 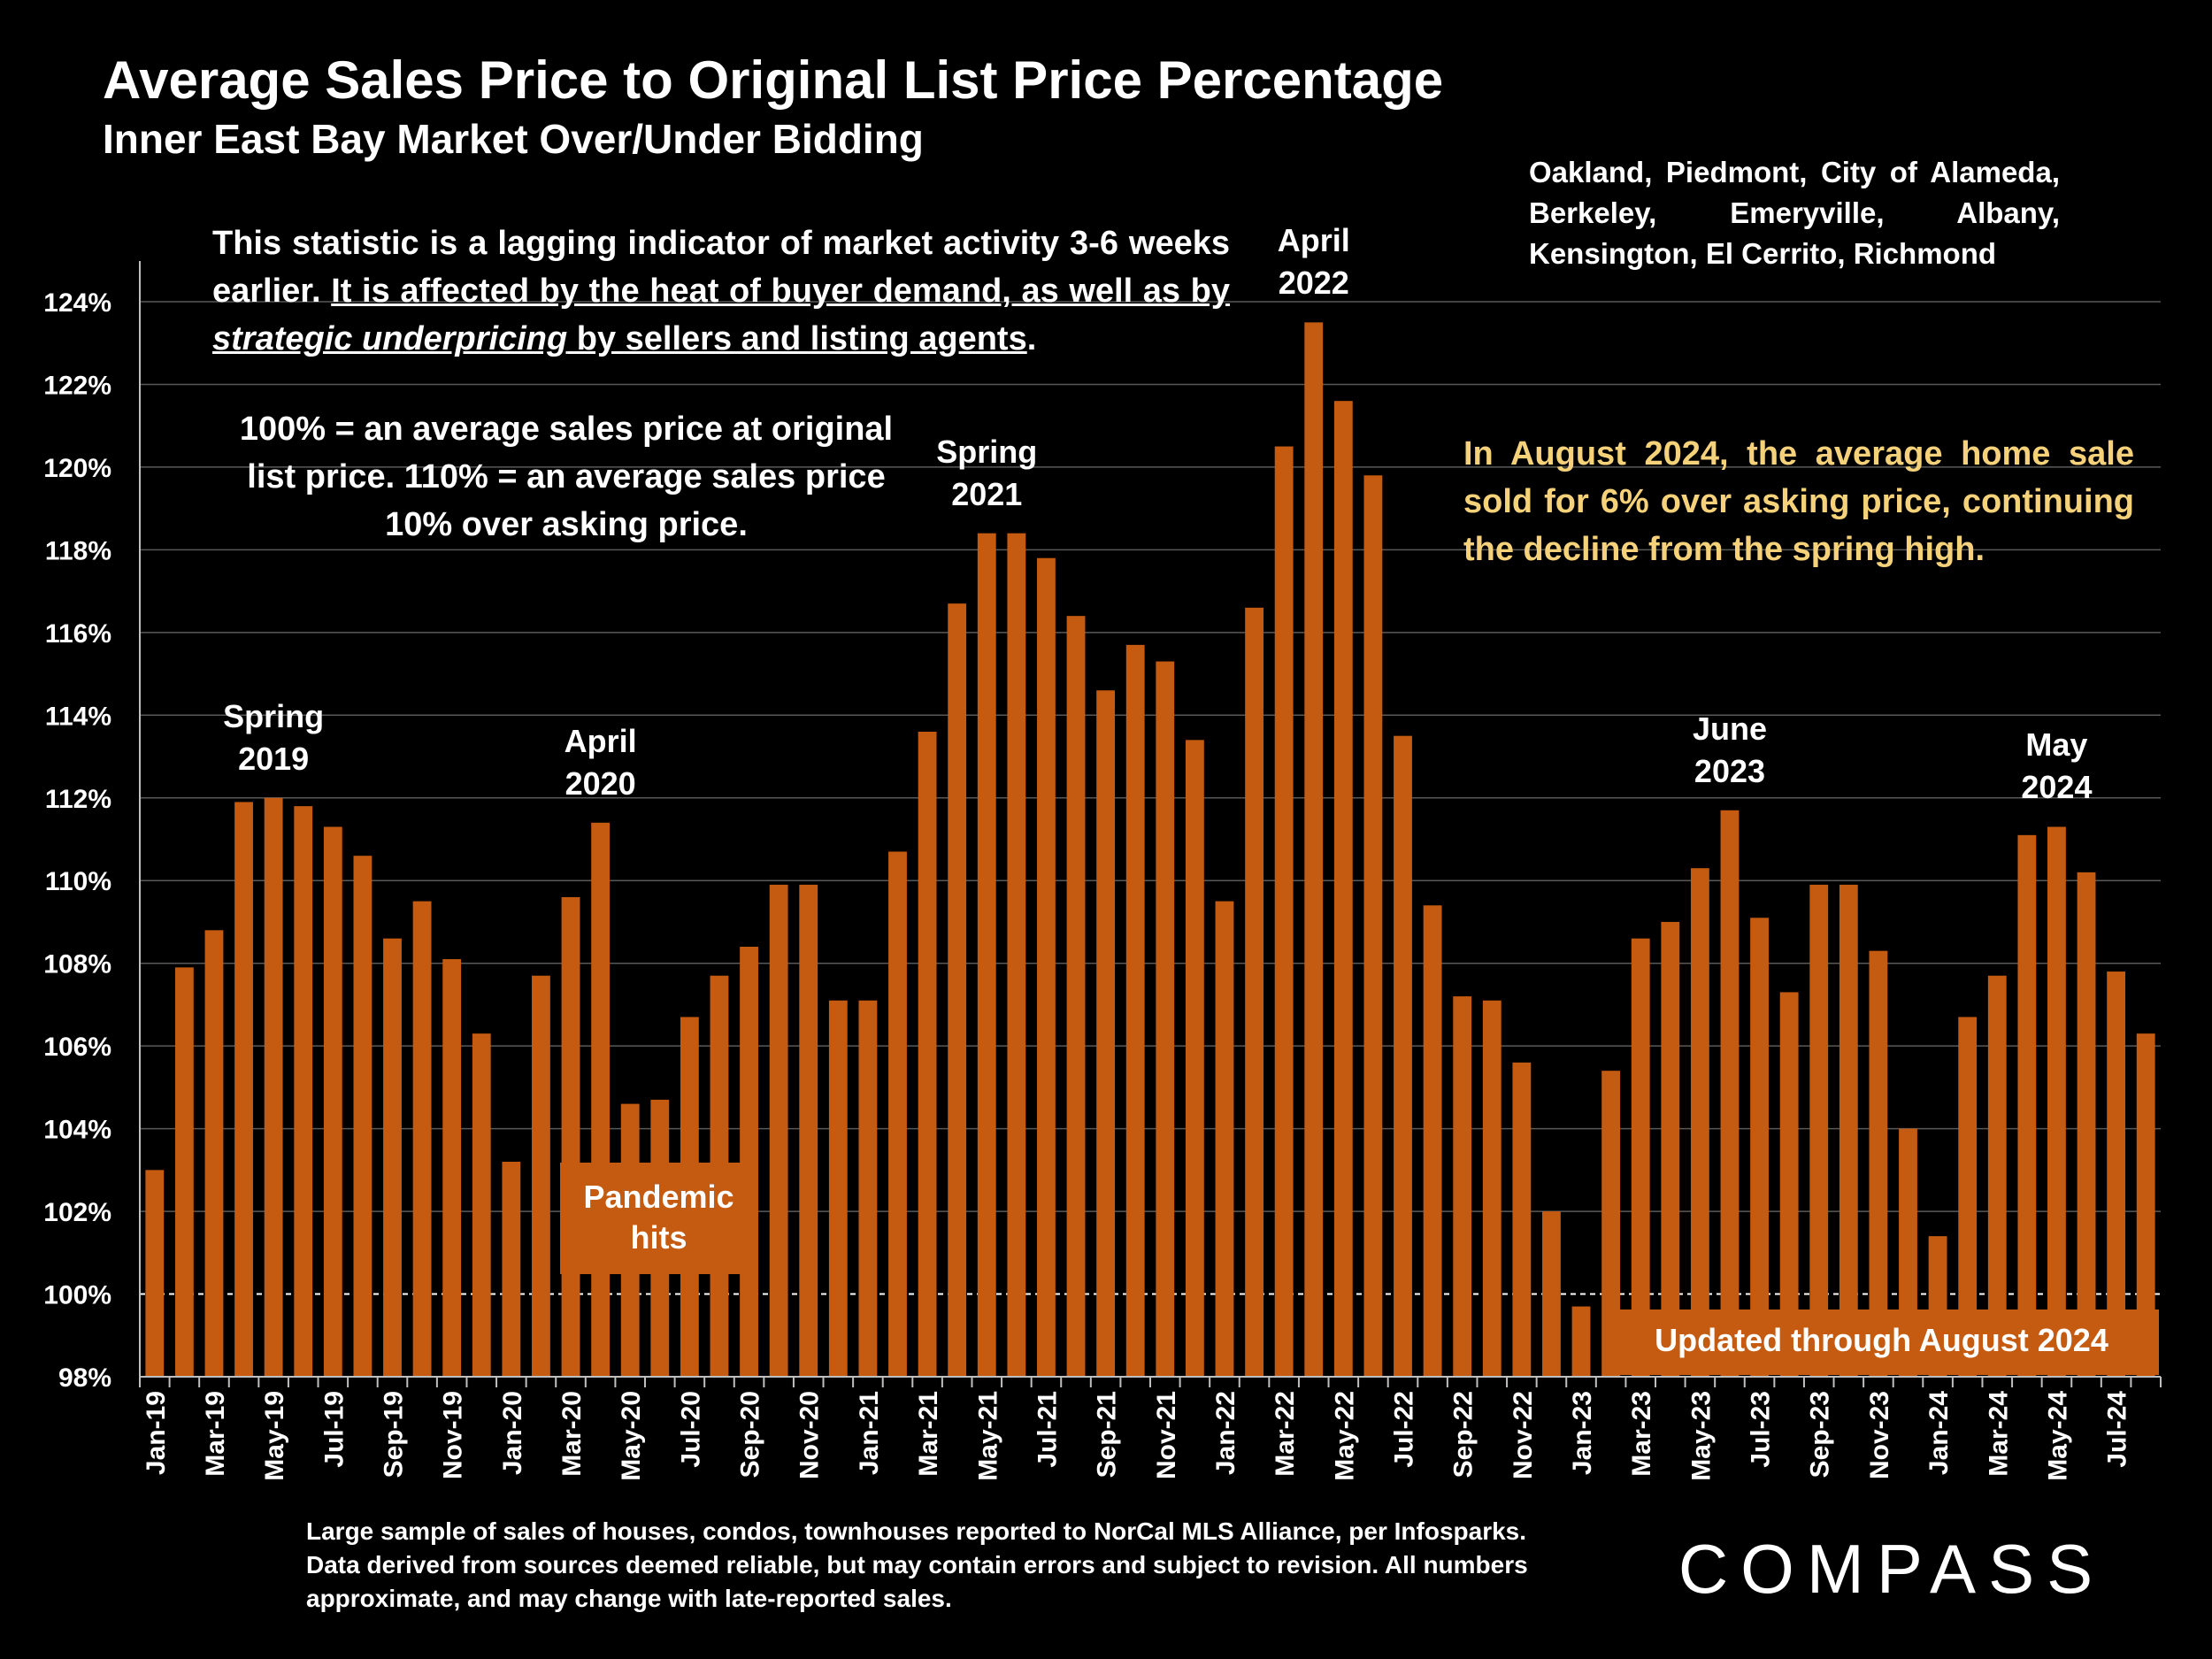 What do you see at coordinates (1795, 213) in the screenshot?
I see `region-line-2: Berkeley, Emeryville, Albany,` at bounding box center [1795, 213].